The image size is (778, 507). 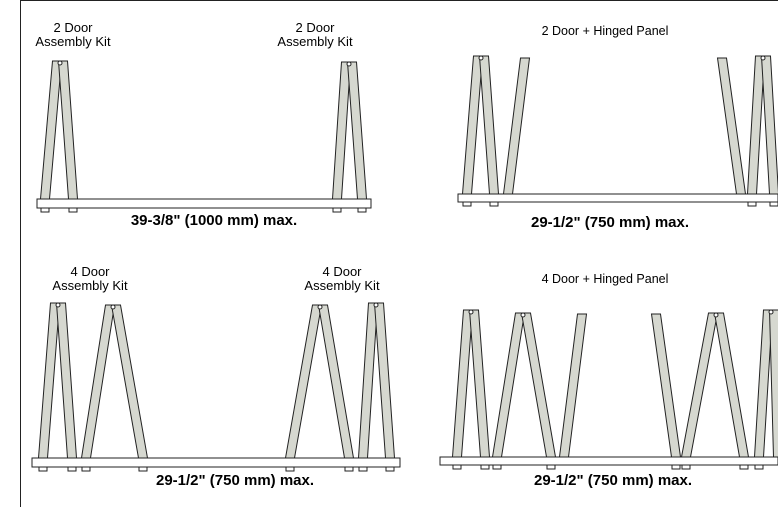 I want to click on four-door-dimension: 29-1/2" (750 mm) max., so click(x=235, y=480).